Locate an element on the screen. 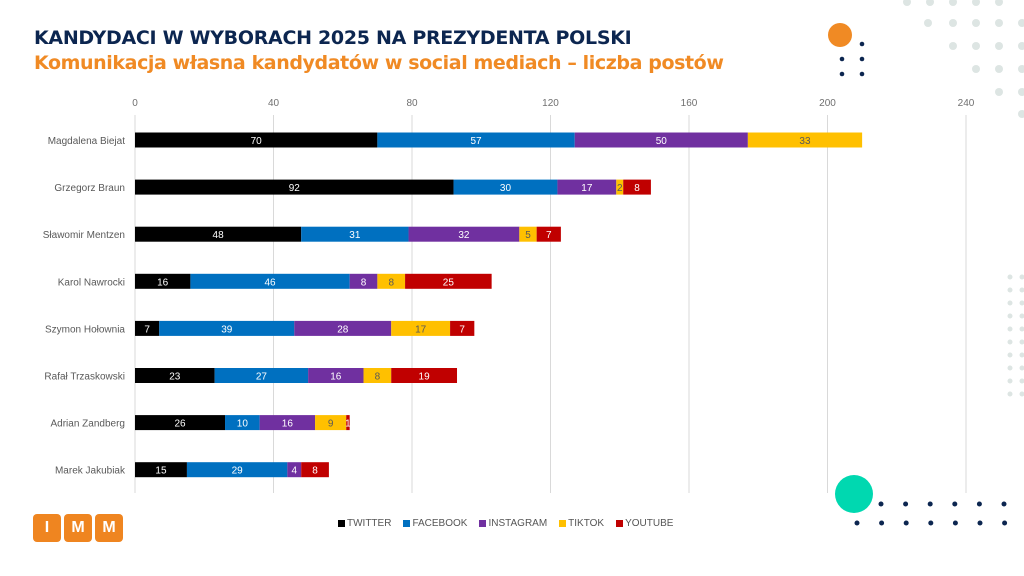 Image resolution: width=1024 pixels, height=576 pixels. data-label: 15 is located at coordinates (161, 471).